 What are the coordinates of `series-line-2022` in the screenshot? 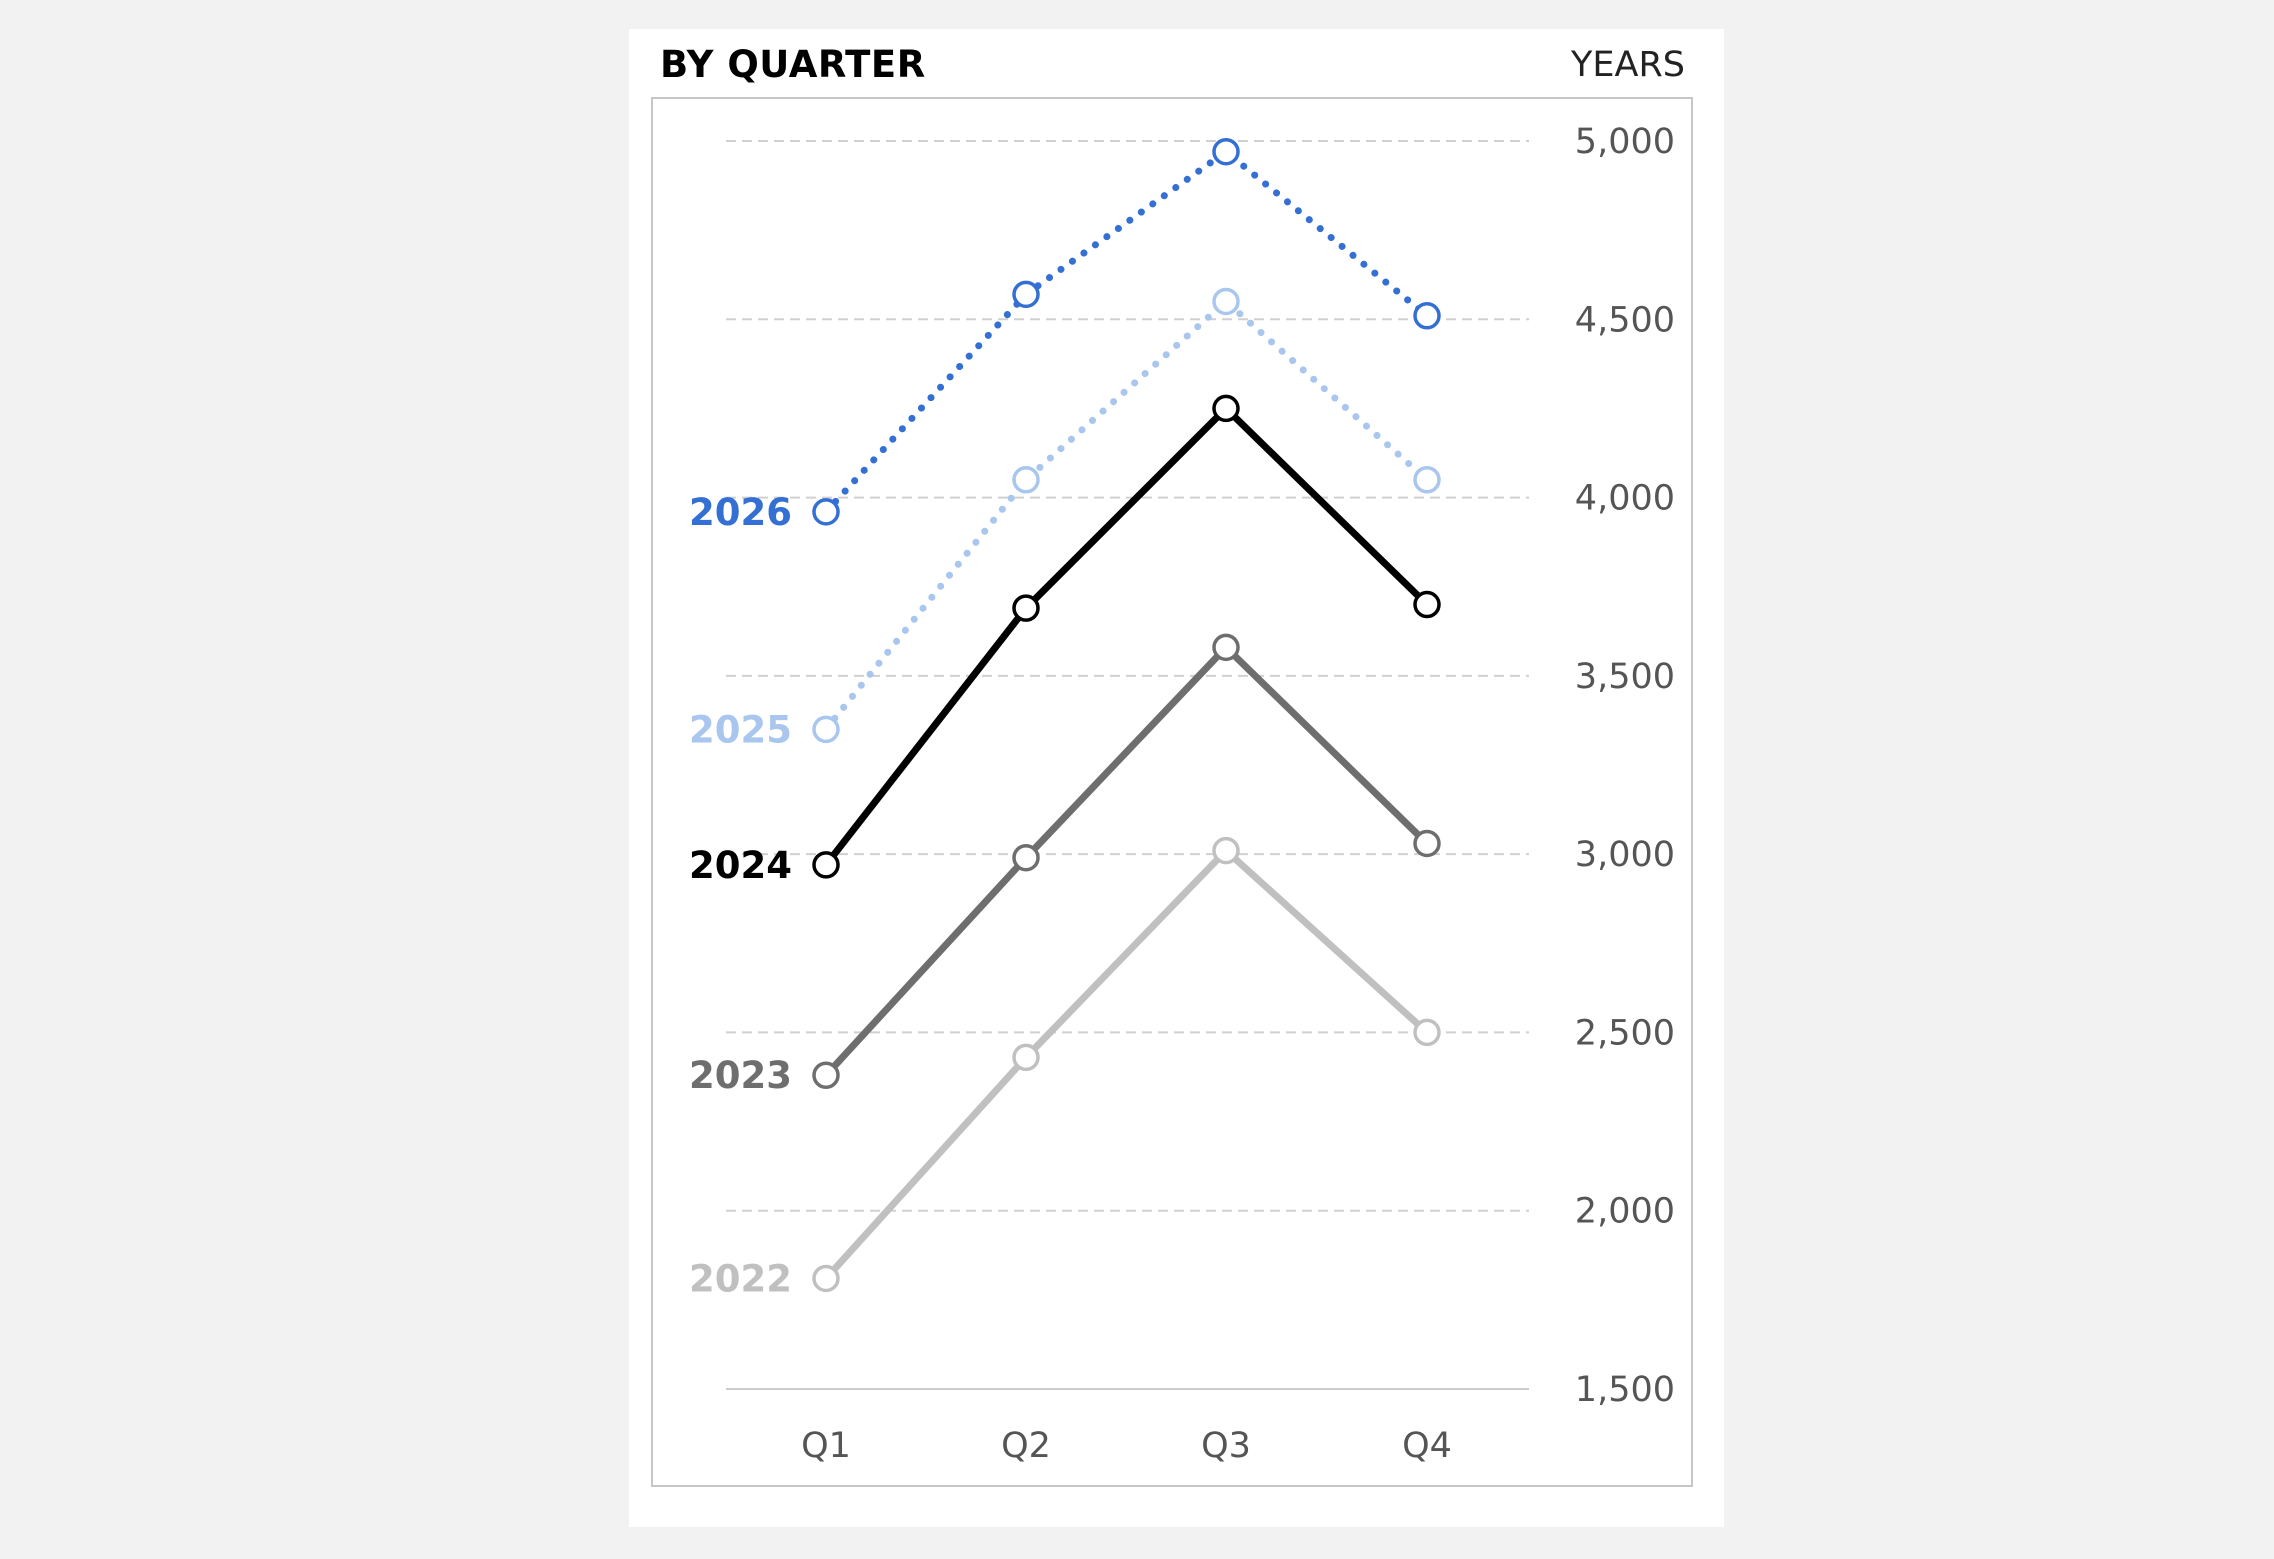 It's located at (1126, 1063).